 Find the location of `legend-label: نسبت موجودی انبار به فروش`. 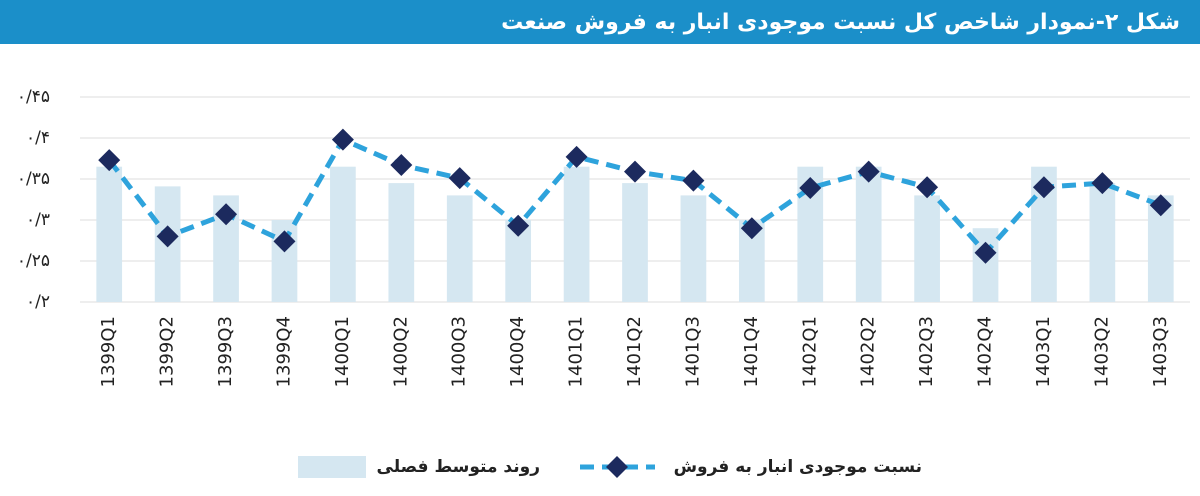

legend-label: نسبت موجودی انبار به فروش is located at coordinates (798, 467).